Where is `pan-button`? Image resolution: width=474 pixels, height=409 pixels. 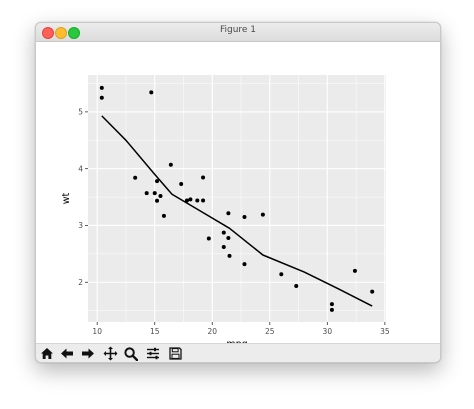 pan-button is located at coordinates (110, 353).